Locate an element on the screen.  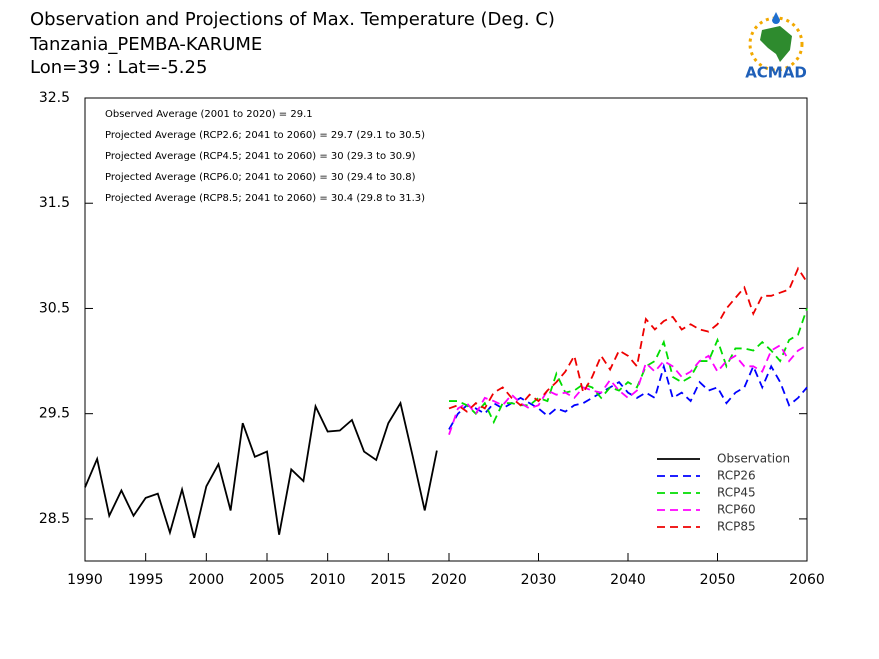
legend-label: RCP45 is located at coordinates (736, 493).